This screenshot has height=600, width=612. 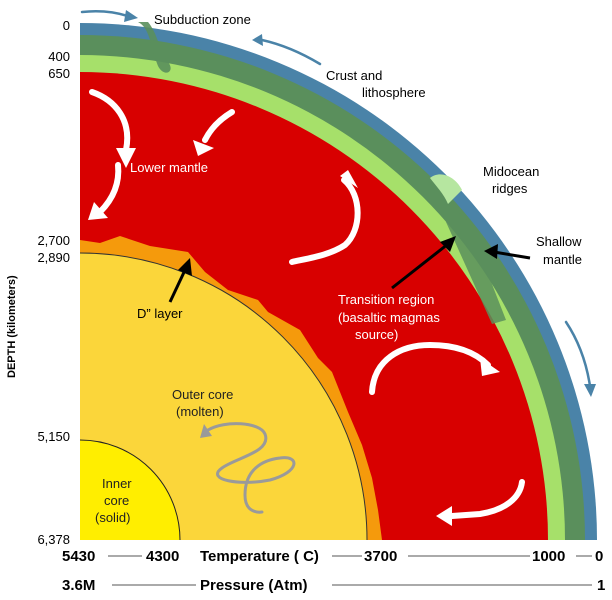 What do you see at coordinates (78, 585) in the screenshot?
I see `pressure-value-max: 3.6M` at bounding box center [78, 585].